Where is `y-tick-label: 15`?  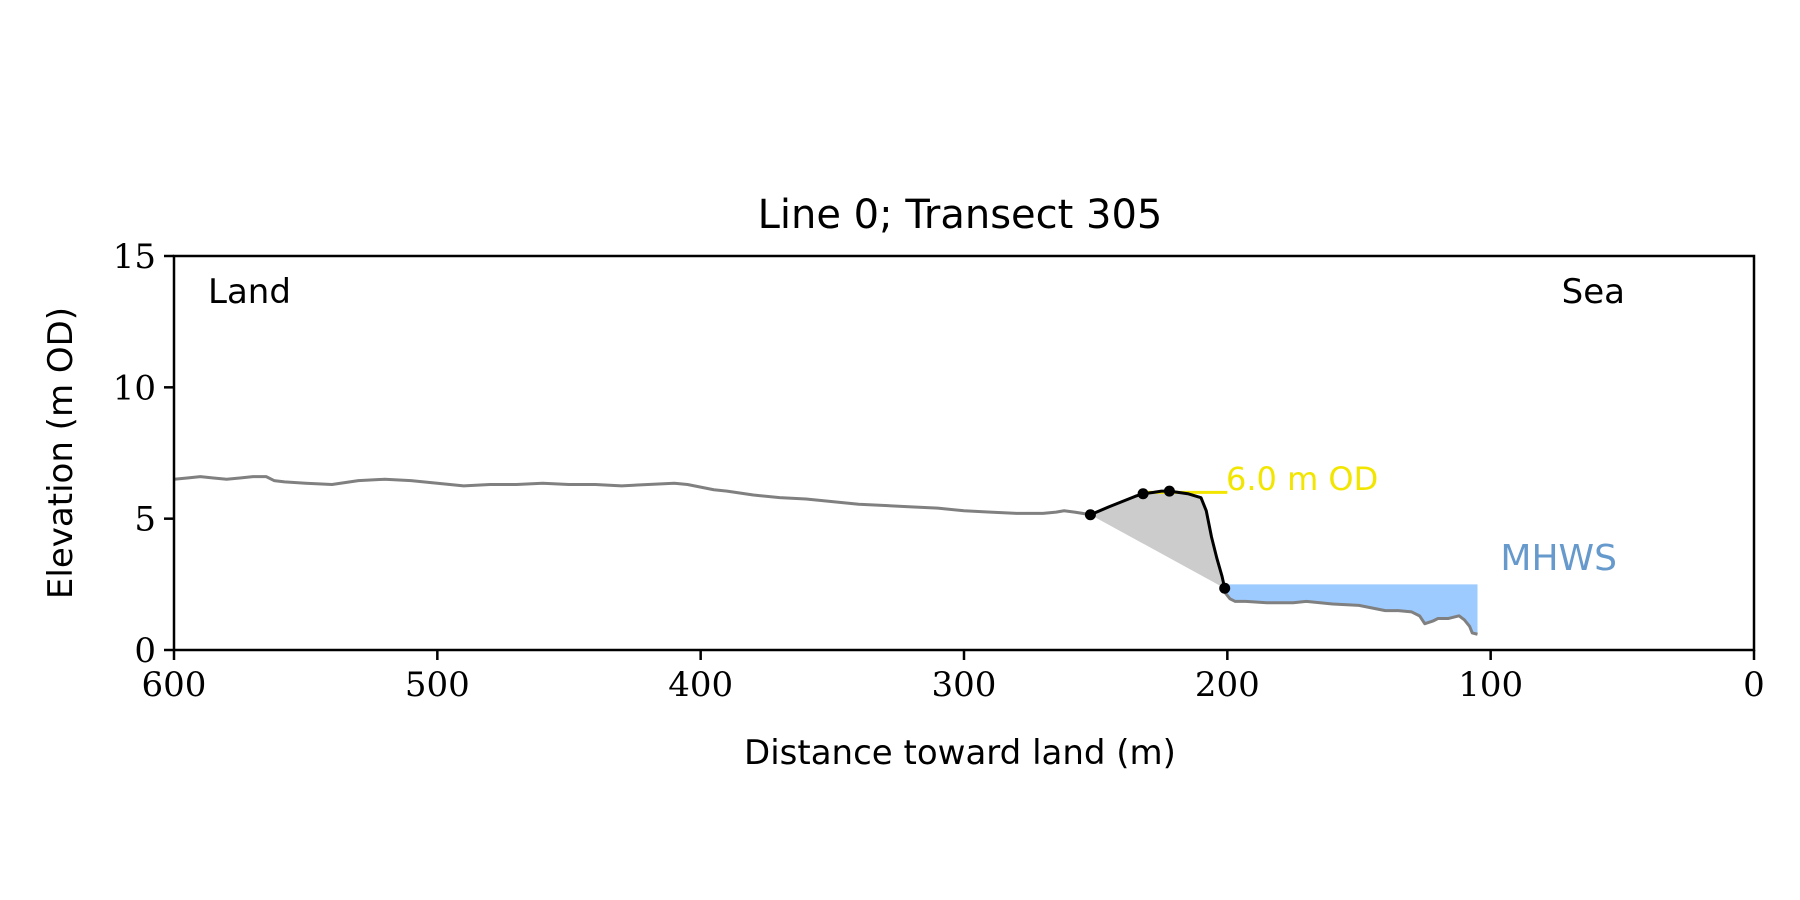 y-tick-label: 15 is located at coordinates (134, 257).